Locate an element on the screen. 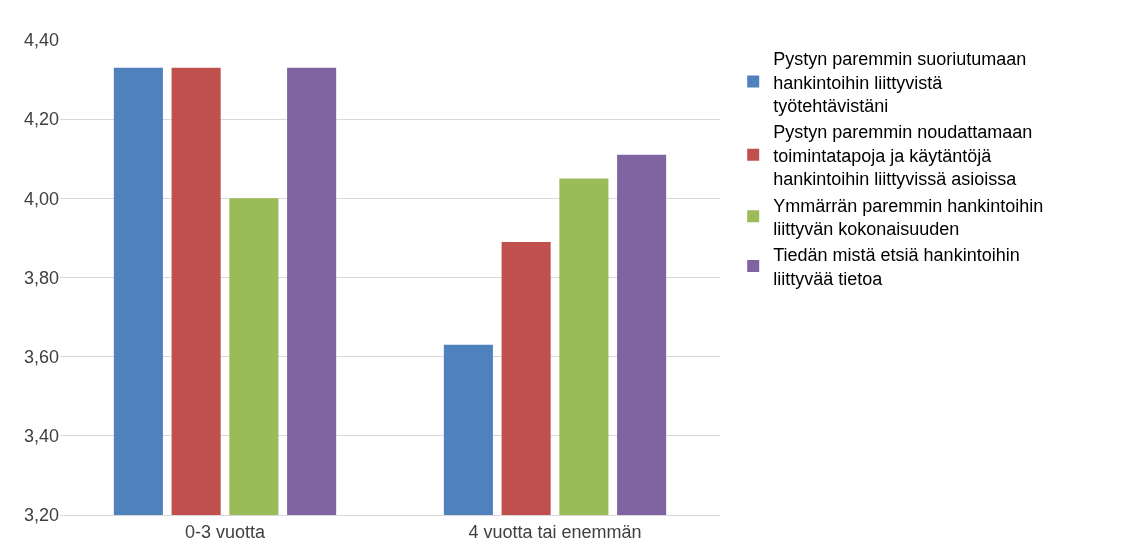  legend-label: Pystyn paremmin noudattamaan toimintatapoja ja käytäntöjä hankintoihin liittyvissä asioissa is located at coordinates (903, 156).